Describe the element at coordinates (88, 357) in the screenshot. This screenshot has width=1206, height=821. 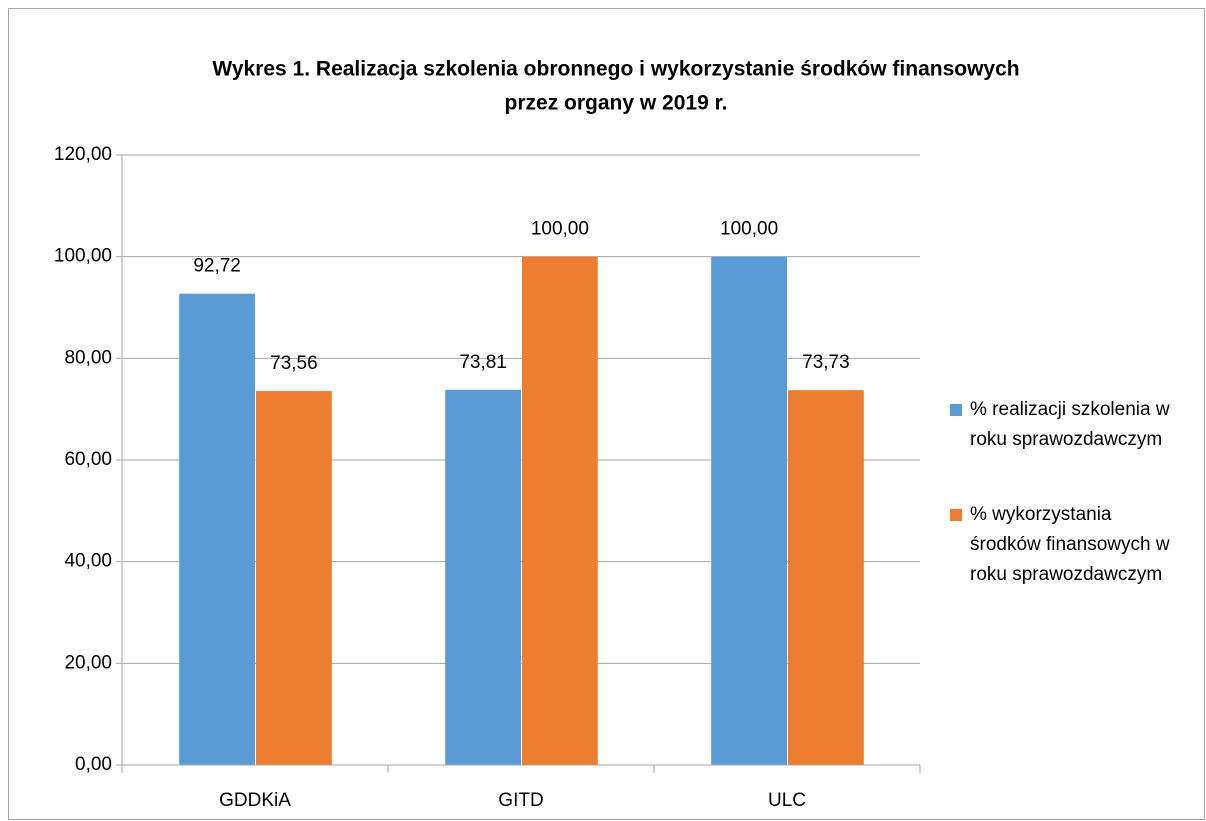
I see `y-tick-label: 80,00` at that location.